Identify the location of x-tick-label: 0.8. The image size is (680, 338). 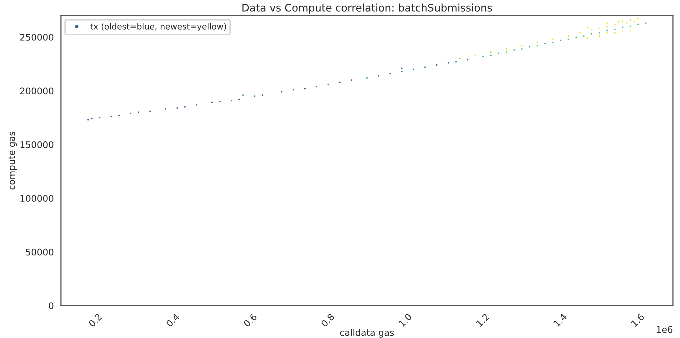
(327, 320).